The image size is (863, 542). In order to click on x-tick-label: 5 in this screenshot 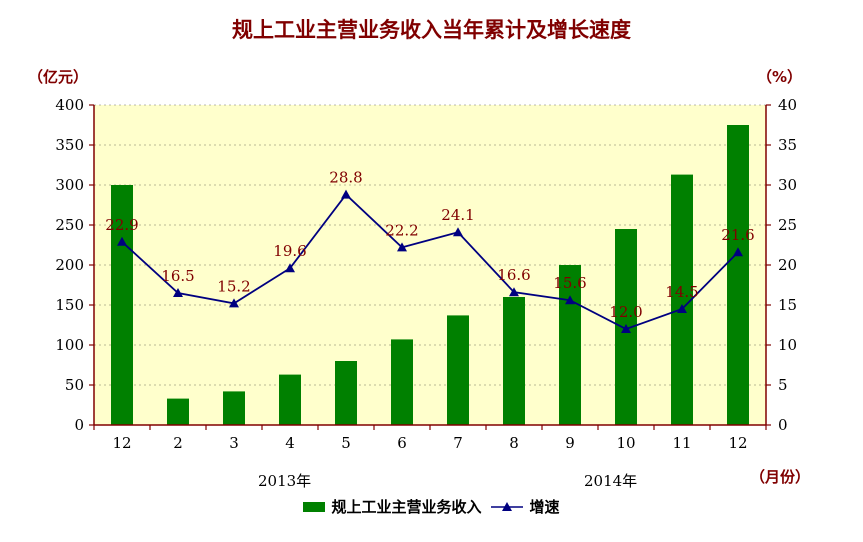, I will do `click(346, 443)`.